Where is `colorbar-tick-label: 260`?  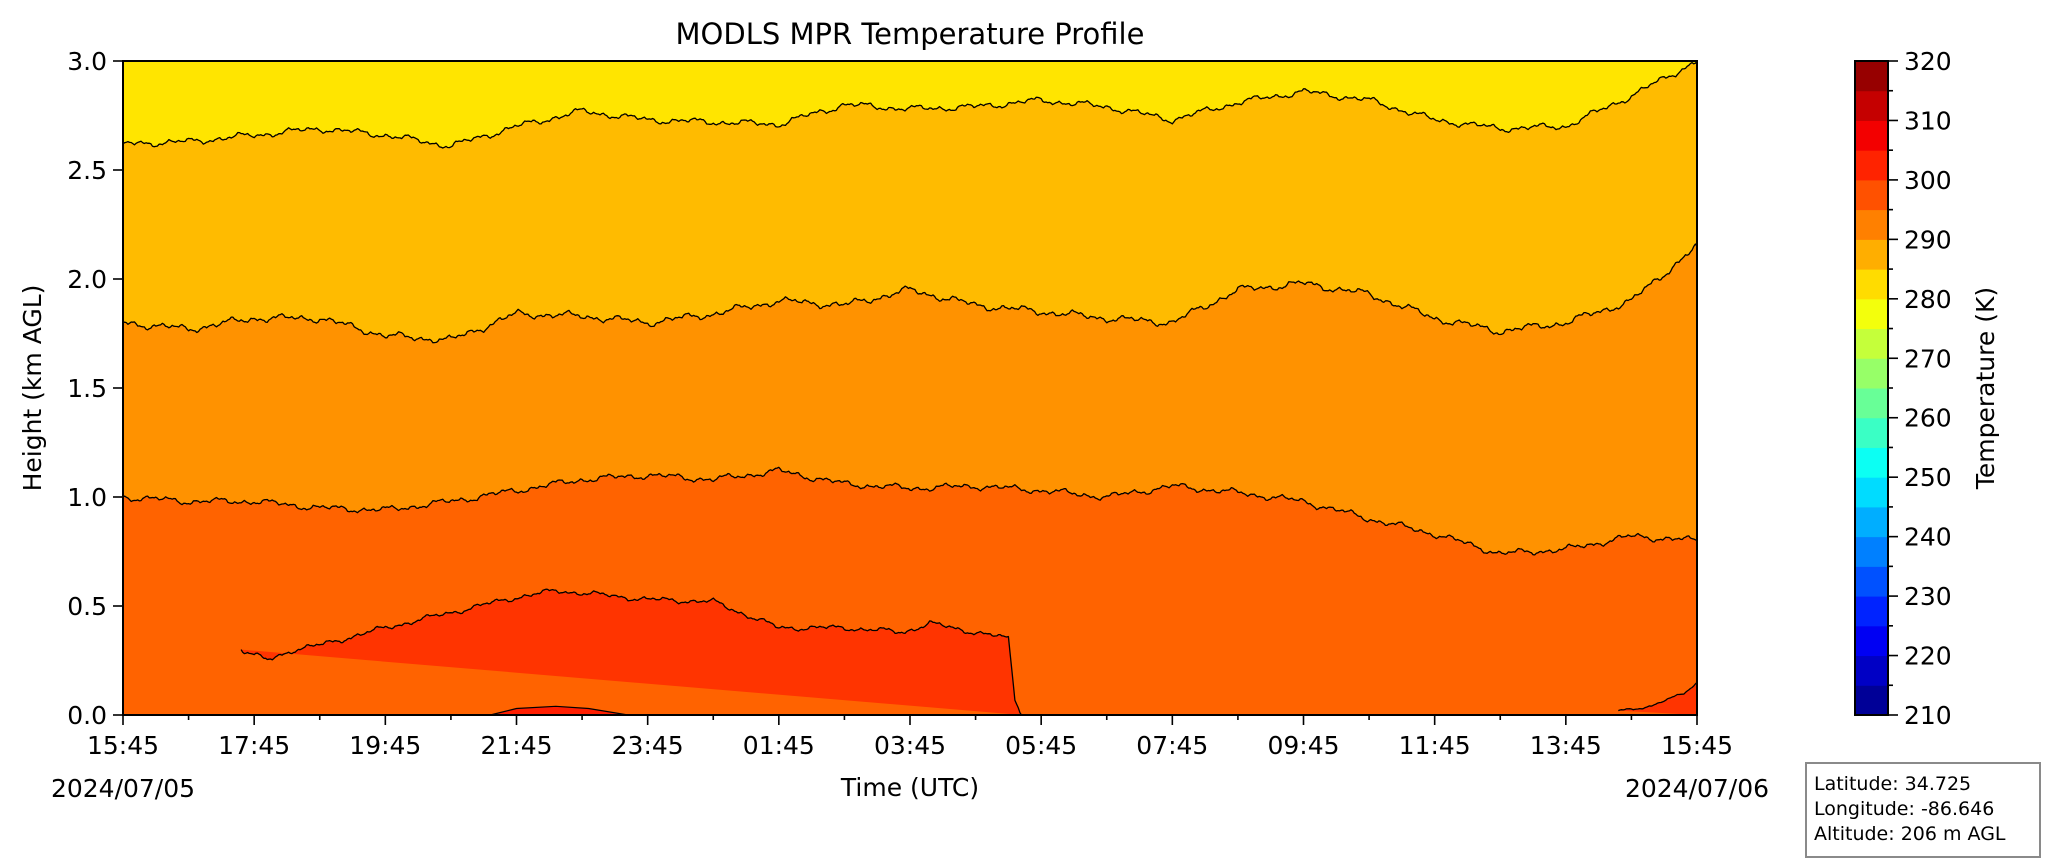 colorbar-tick-label: 260 is located at coordinates (1928, 418).